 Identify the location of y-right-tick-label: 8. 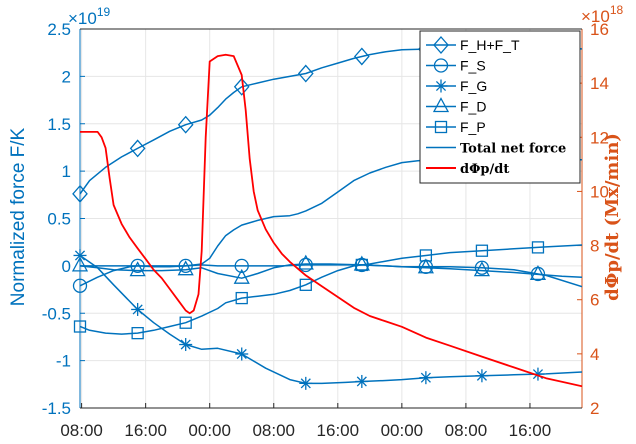
(594, 246).